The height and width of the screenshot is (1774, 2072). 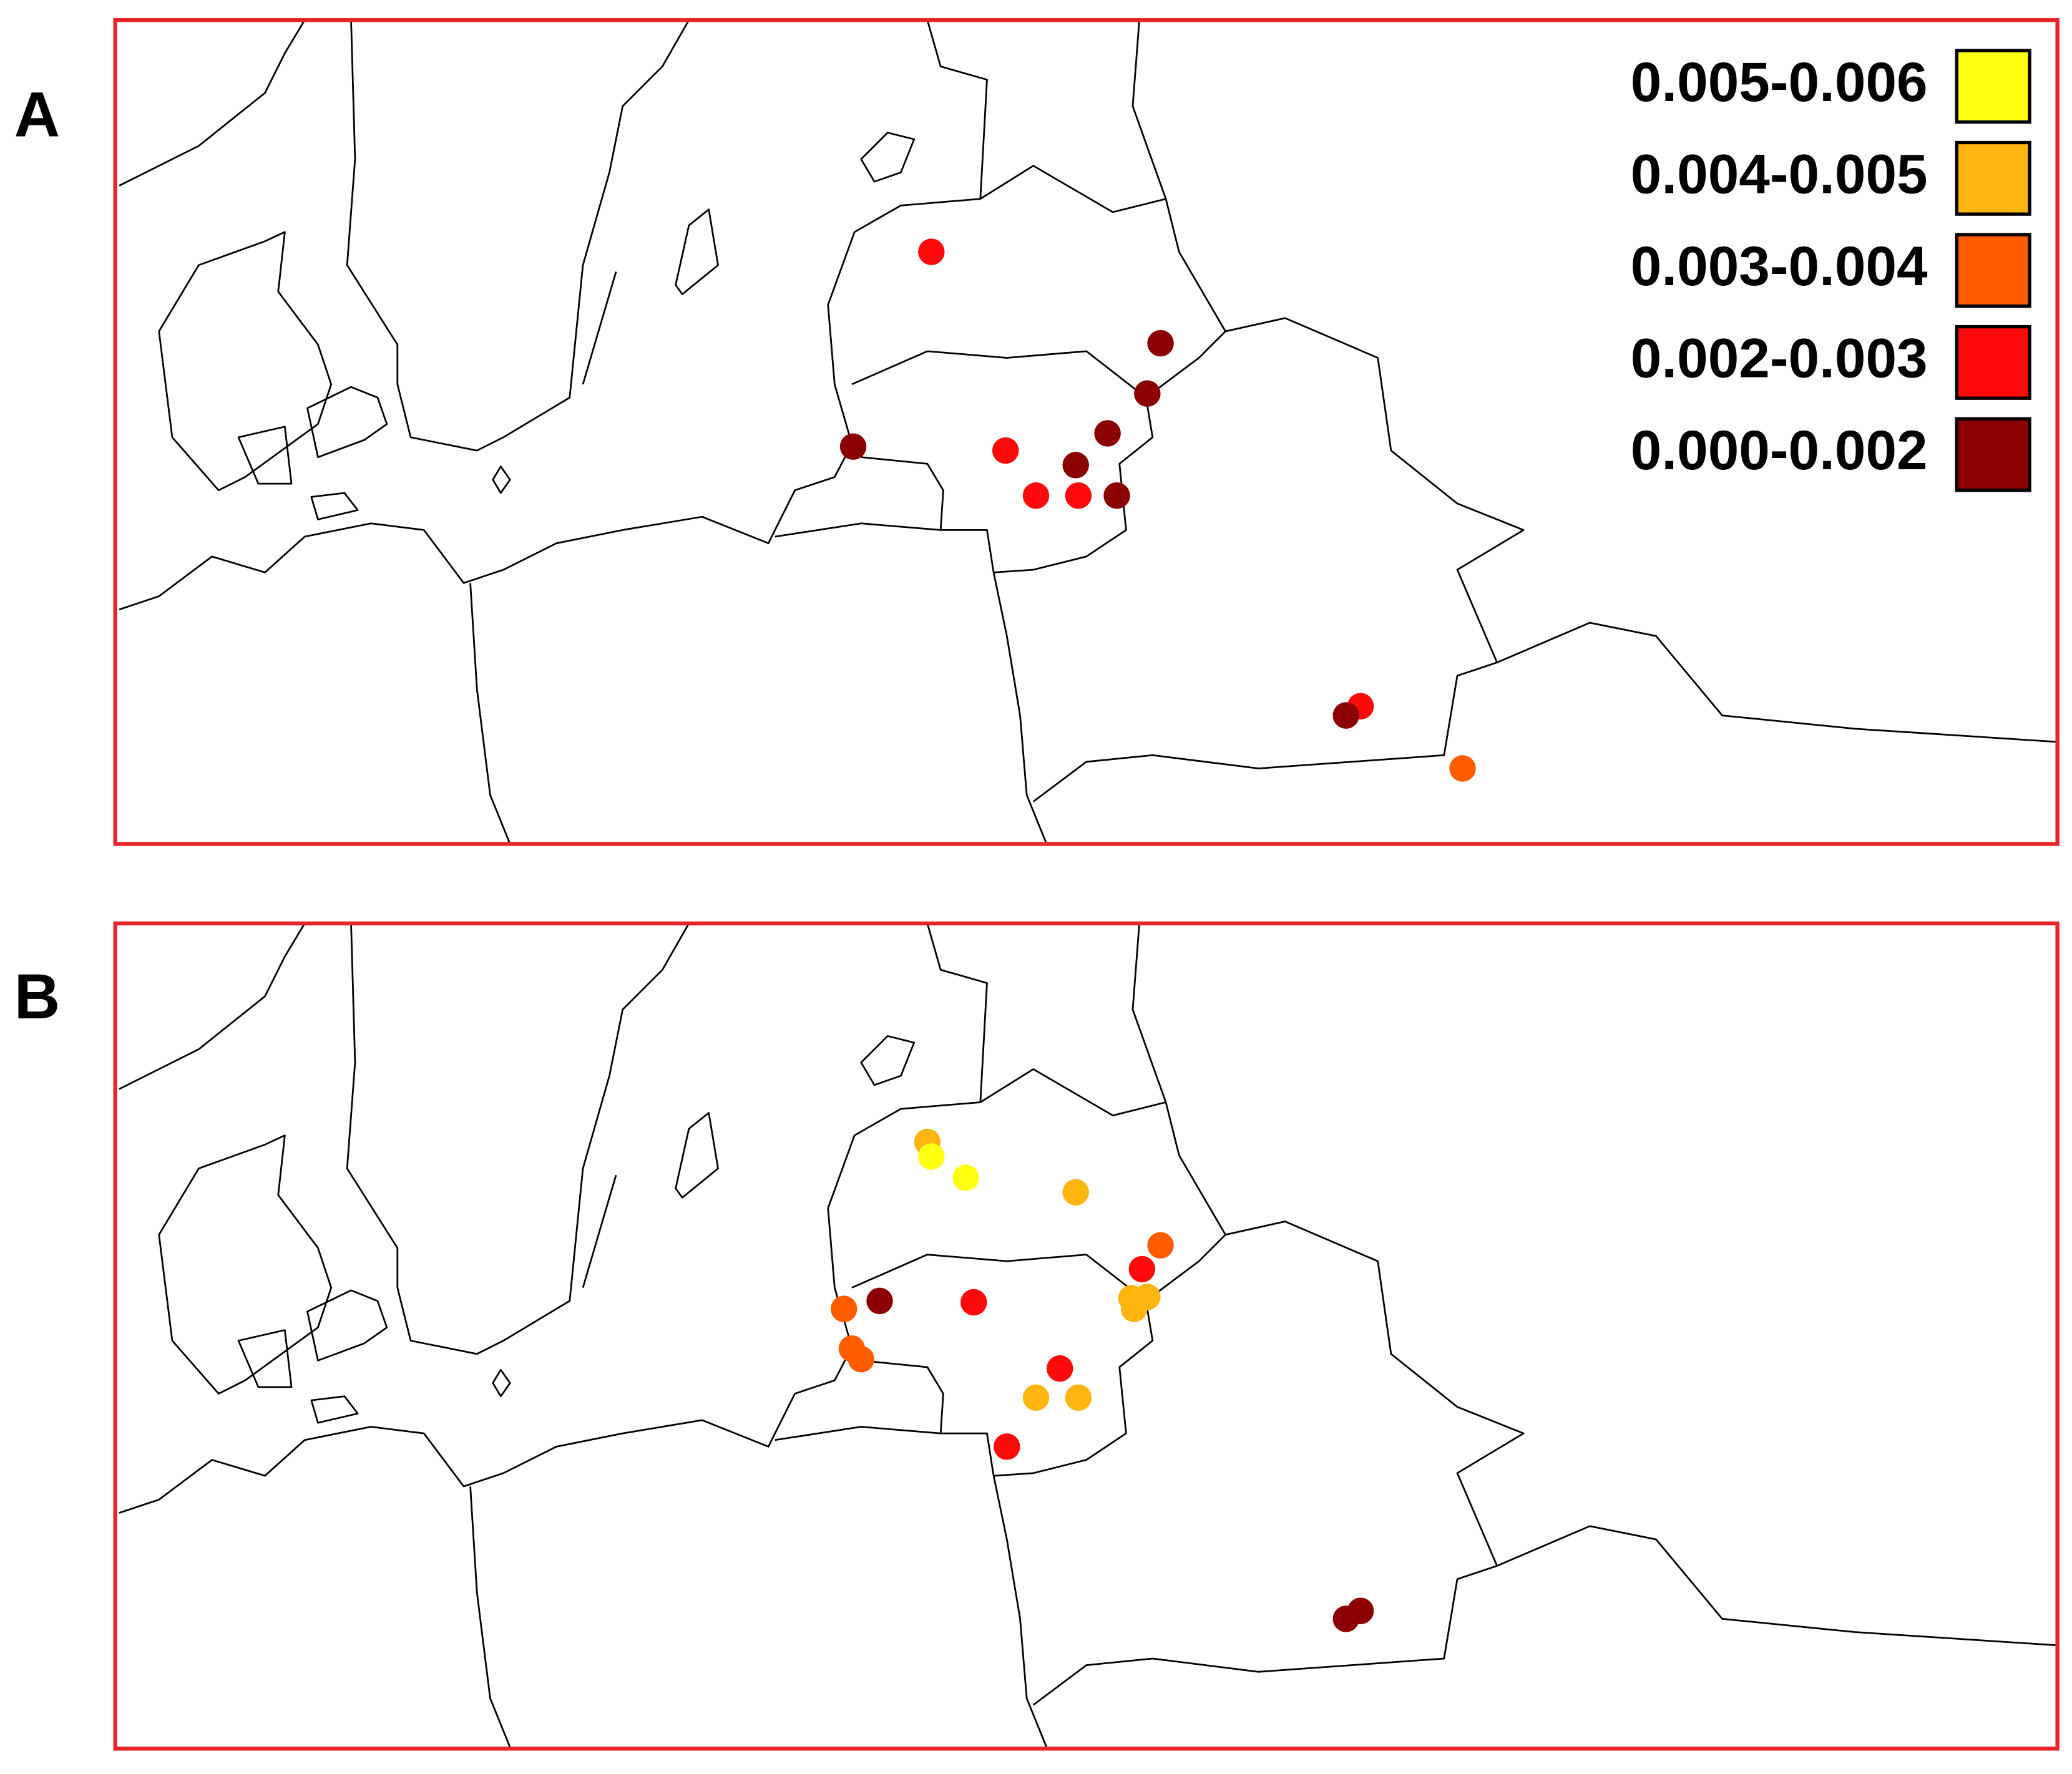 What do you see at coordinates (1779, 173) in the screenshot?
I see `legend-label: 0.004-0.005` at bounding box center [1779, 173].